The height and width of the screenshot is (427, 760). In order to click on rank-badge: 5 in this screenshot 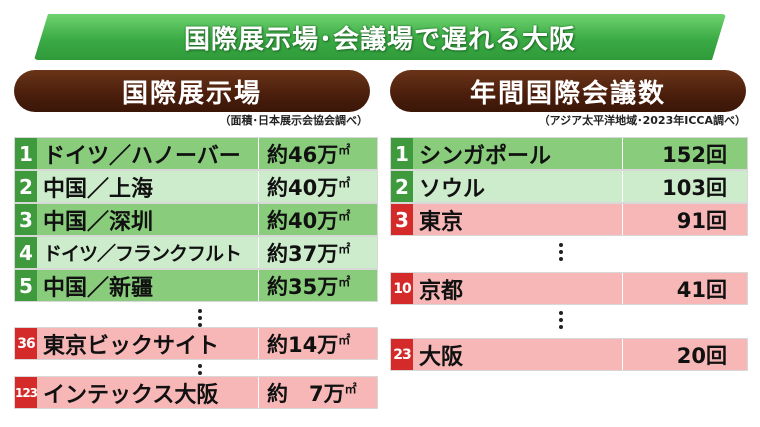, I will do `click(26, 285)`.